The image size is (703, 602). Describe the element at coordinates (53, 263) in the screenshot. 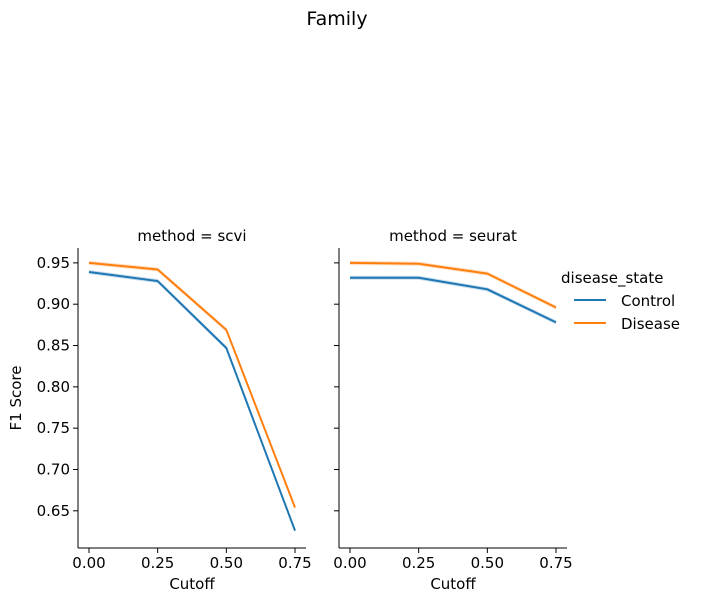

I see `y-tick-label: 0.95` at that location.